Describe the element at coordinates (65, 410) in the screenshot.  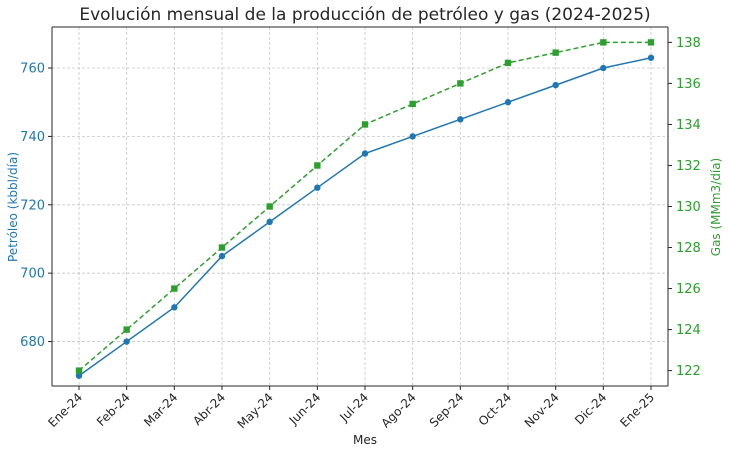
I see `x-tick-label: Ene-24` at that location.